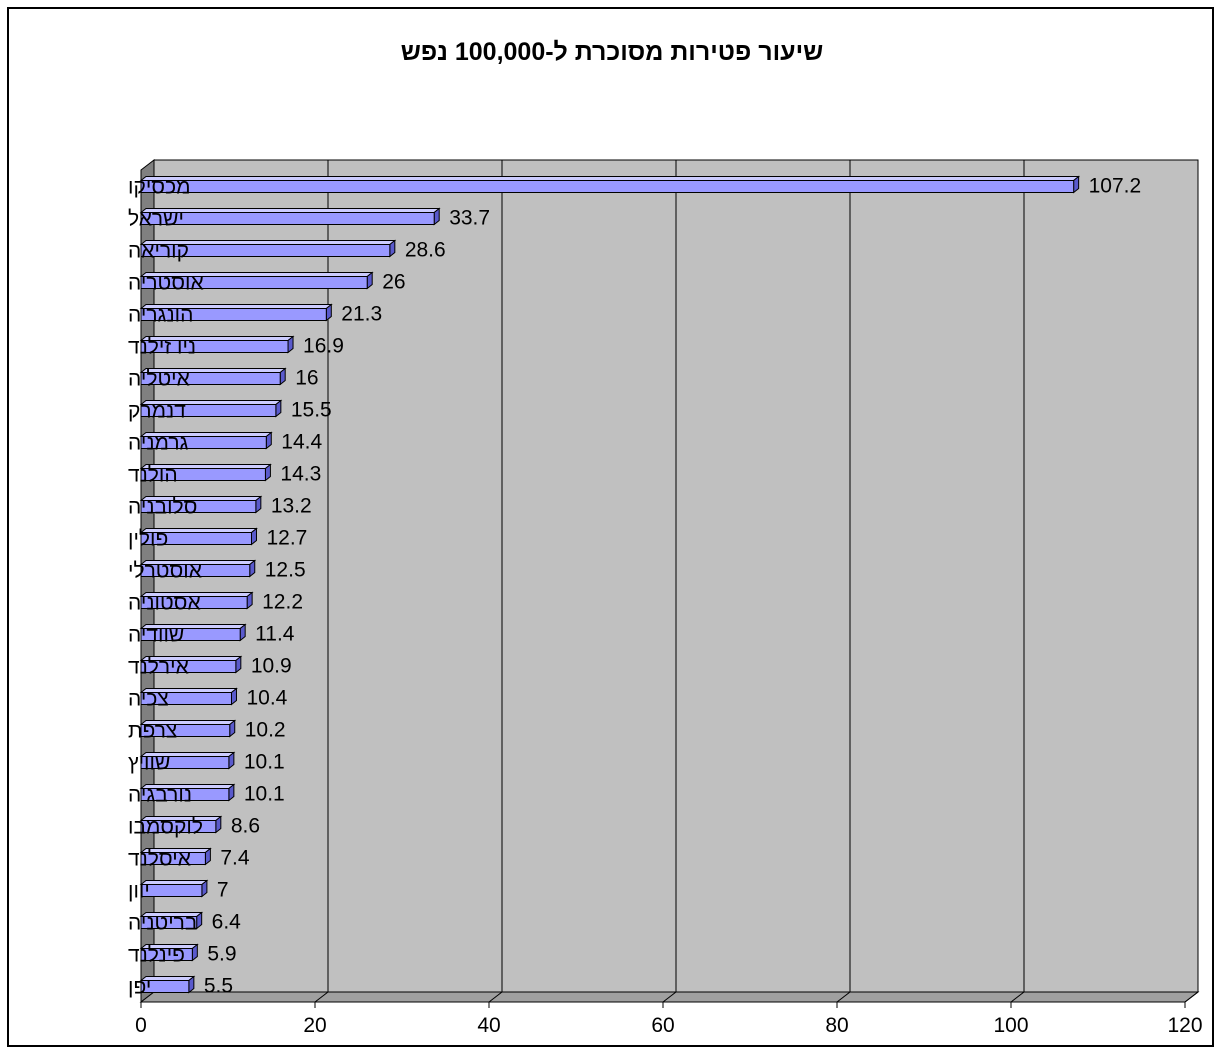 The width and height of the screenshot is (1224, 1055). I want to click on category-label: מכסיקו, so click(159, 187).